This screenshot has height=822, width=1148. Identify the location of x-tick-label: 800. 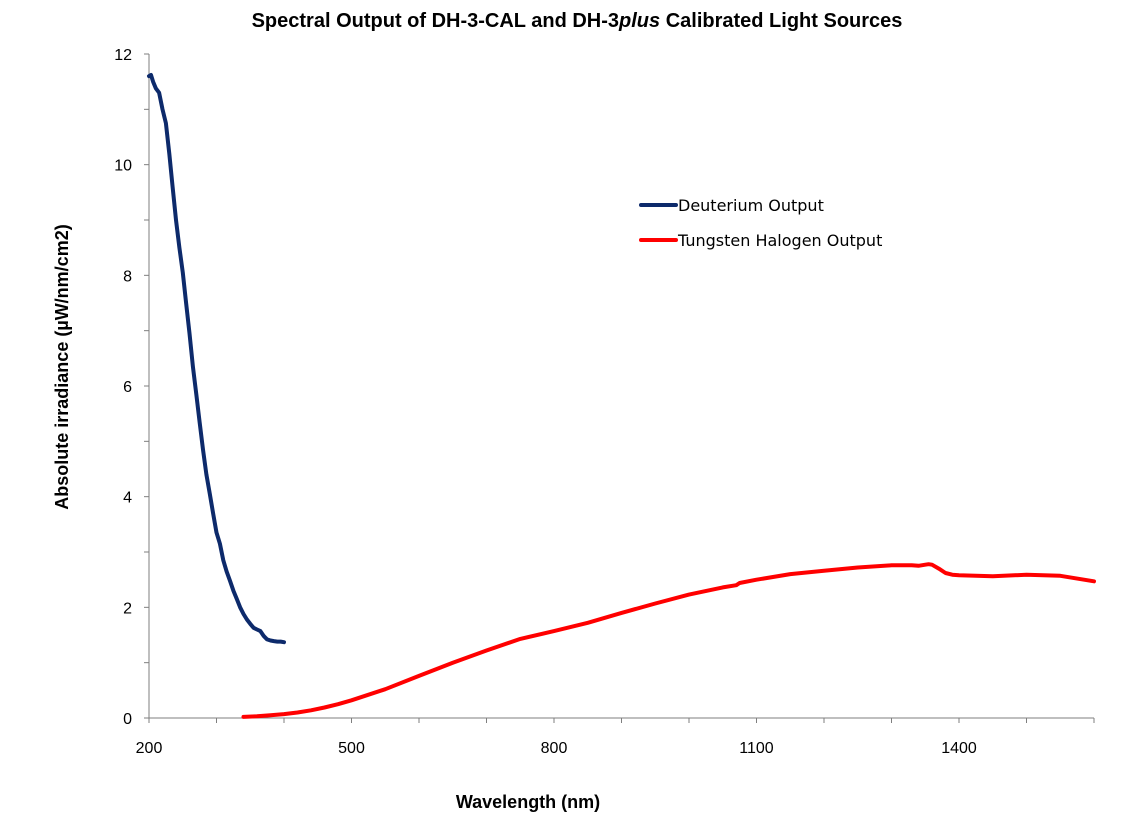
(554, 748).